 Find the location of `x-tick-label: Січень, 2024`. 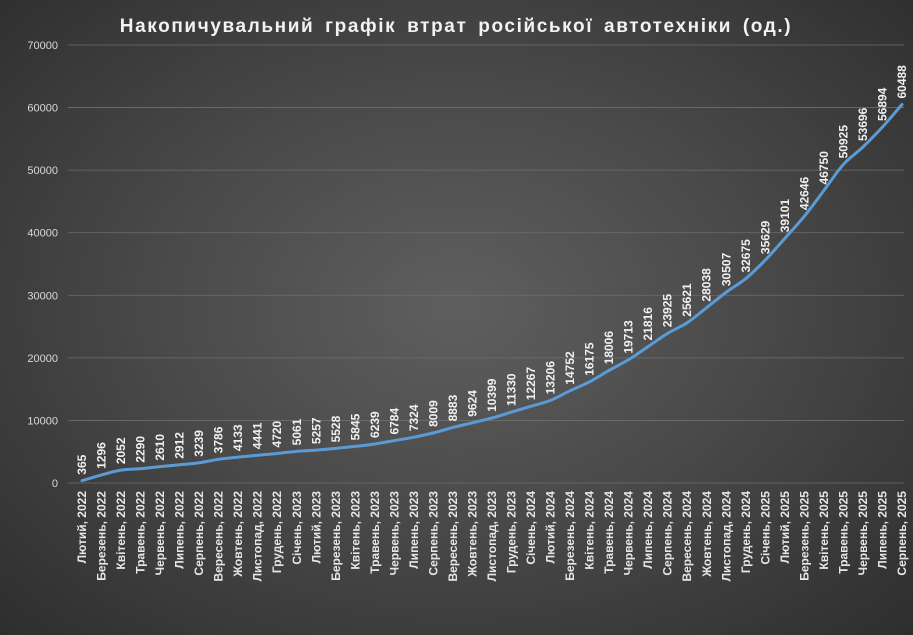

x-tick-label: Січень, 2024 is located at coordinates (531, 528).